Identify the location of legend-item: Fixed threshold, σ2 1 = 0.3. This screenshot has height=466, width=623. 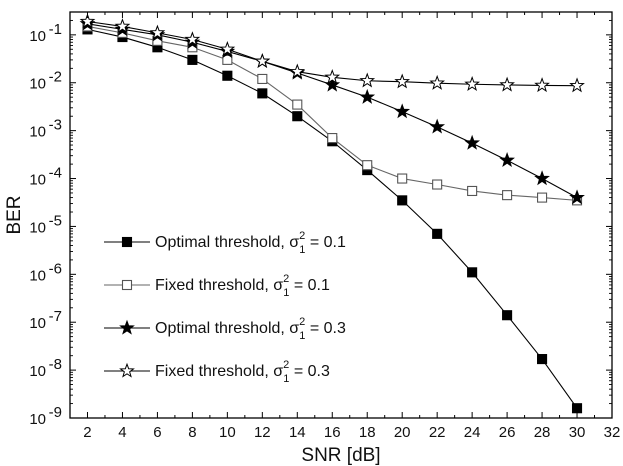
(217, 372).